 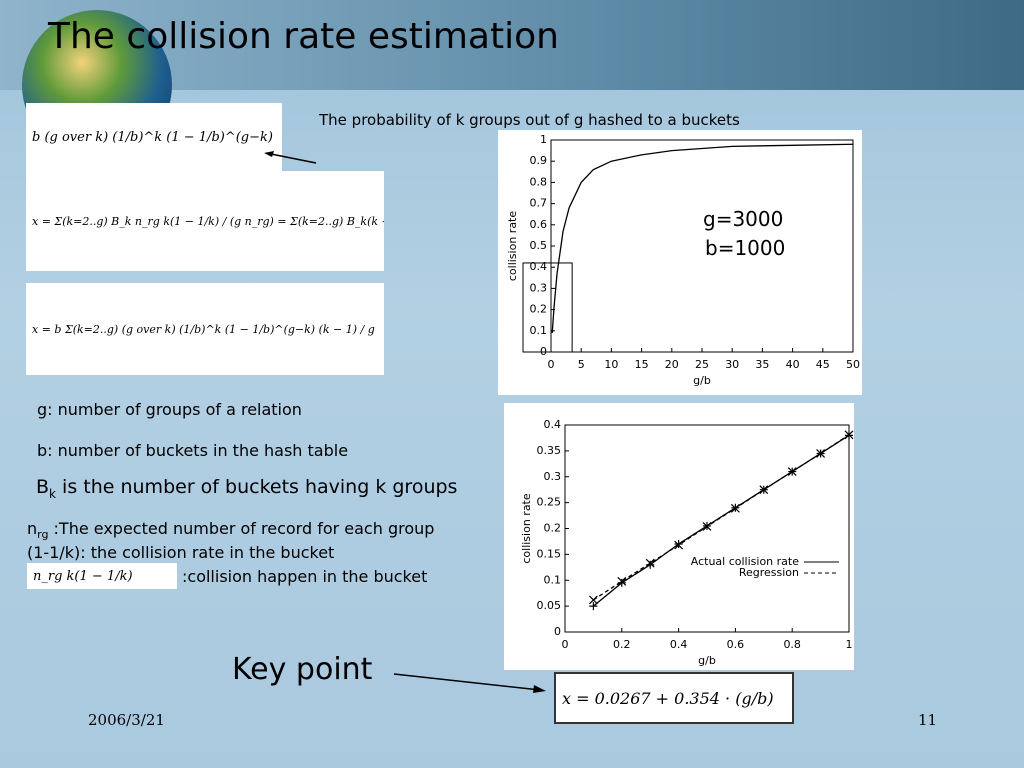 I want to click on param: g=3000, so click(x=743, y=219).